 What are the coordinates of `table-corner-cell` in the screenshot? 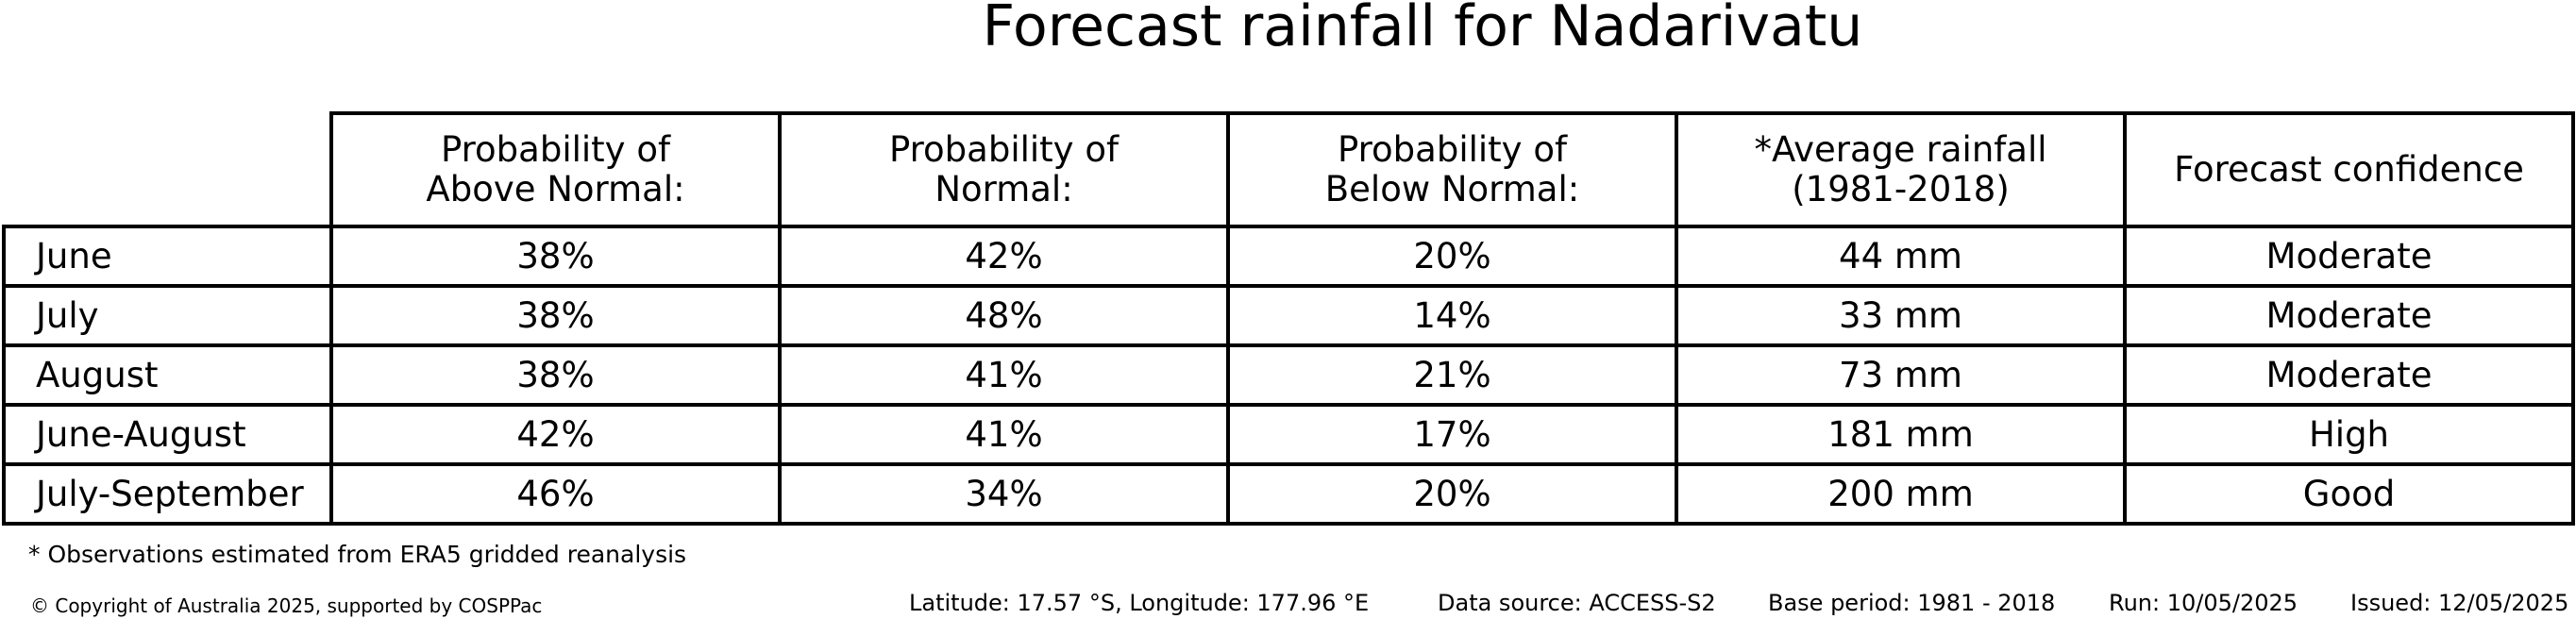 It's located at (168, 170).